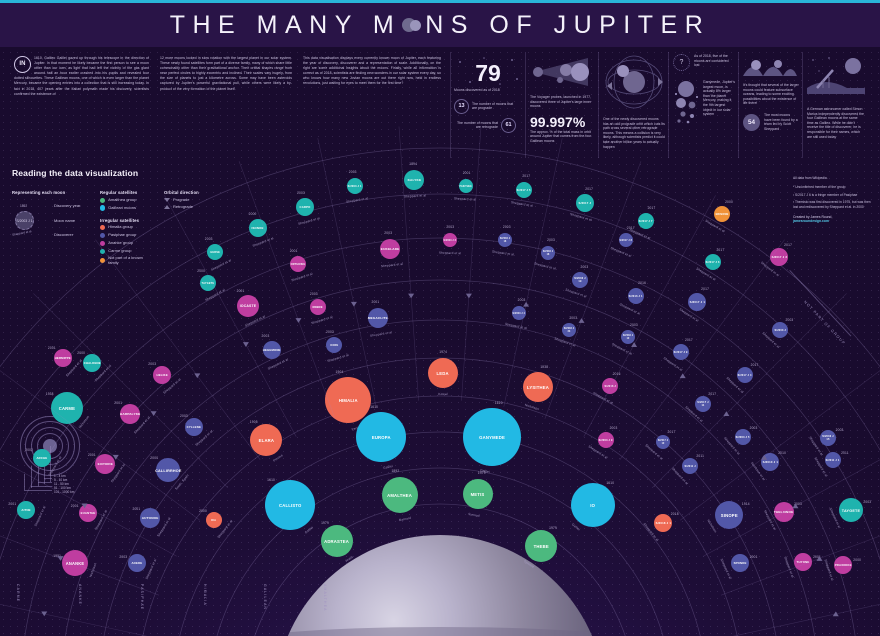 This screenshot has width=880, height=636. What do you see at coordinates (568, 24) in the screenshot?
I see `title-text-after: NS OF JUPITER` at bounding box center [568, 24].